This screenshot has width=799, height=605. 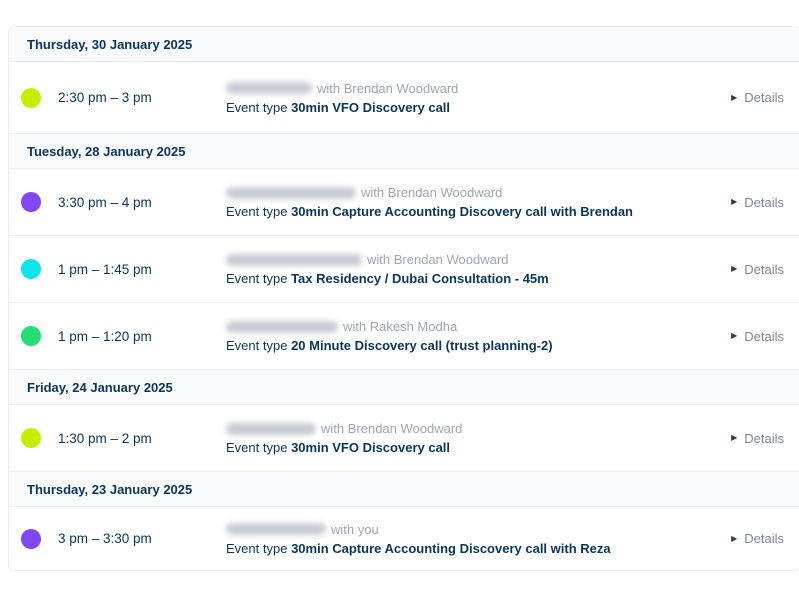 What do you see at coordinates (355, 529) in the screenshot?
I see `invitee-label: with you` at bounding box center [355, 529].